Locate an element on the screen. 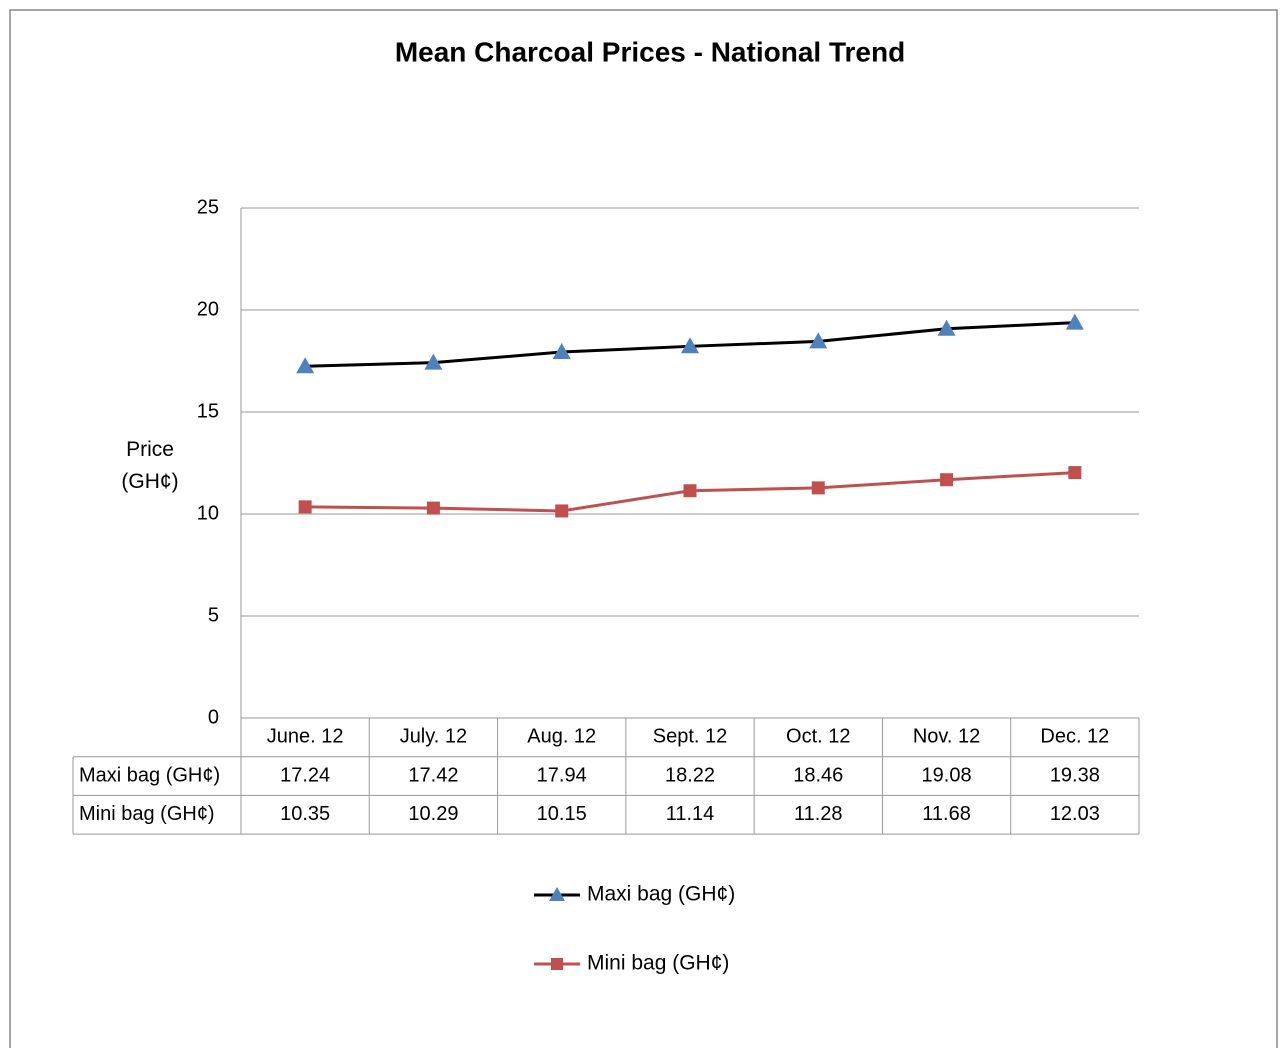  x-tick-label: Aug. 12 is located at coordinates (561, 737).